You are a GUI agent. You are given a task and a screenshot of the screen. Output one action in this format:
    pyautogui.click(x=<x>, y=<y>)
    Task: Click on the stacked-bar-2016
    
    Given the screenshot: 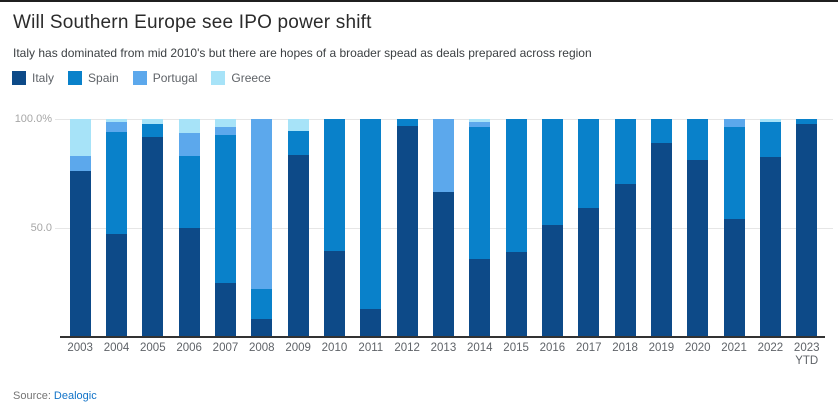 What is the action you would take?
    pyautogui.click(x=552, y=227)
    